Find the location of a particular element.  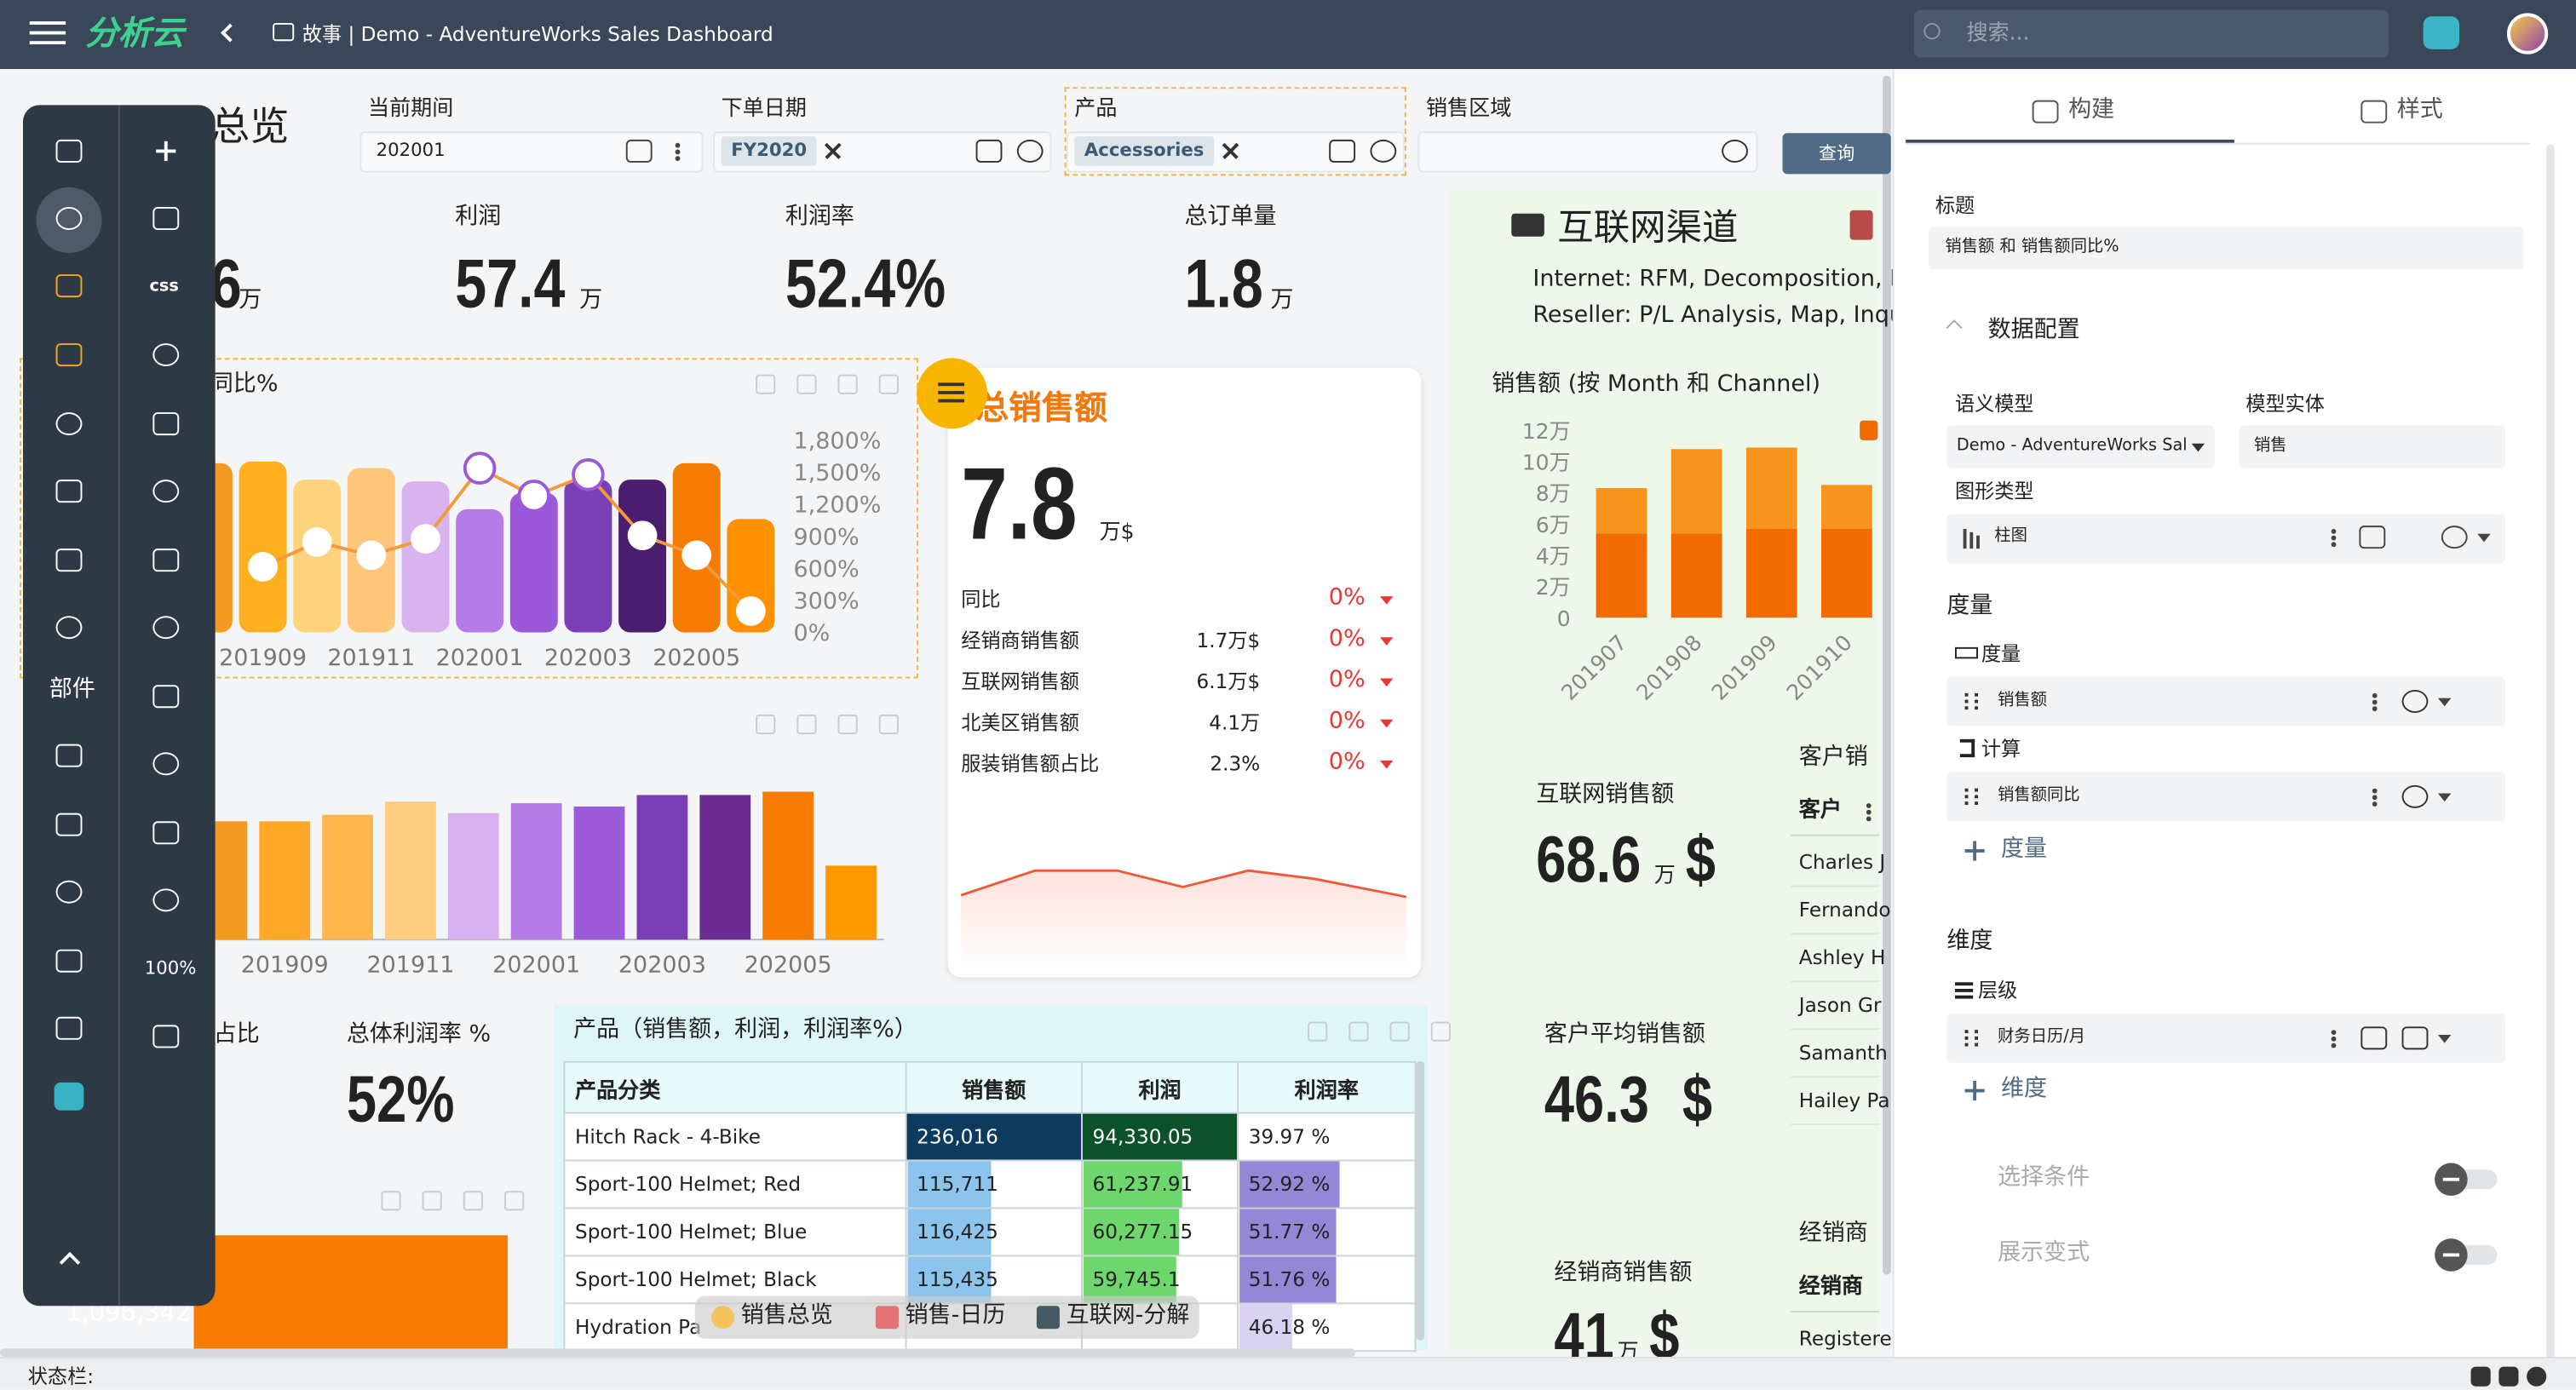

toolbar-divider is located at coordinates (119, 706).